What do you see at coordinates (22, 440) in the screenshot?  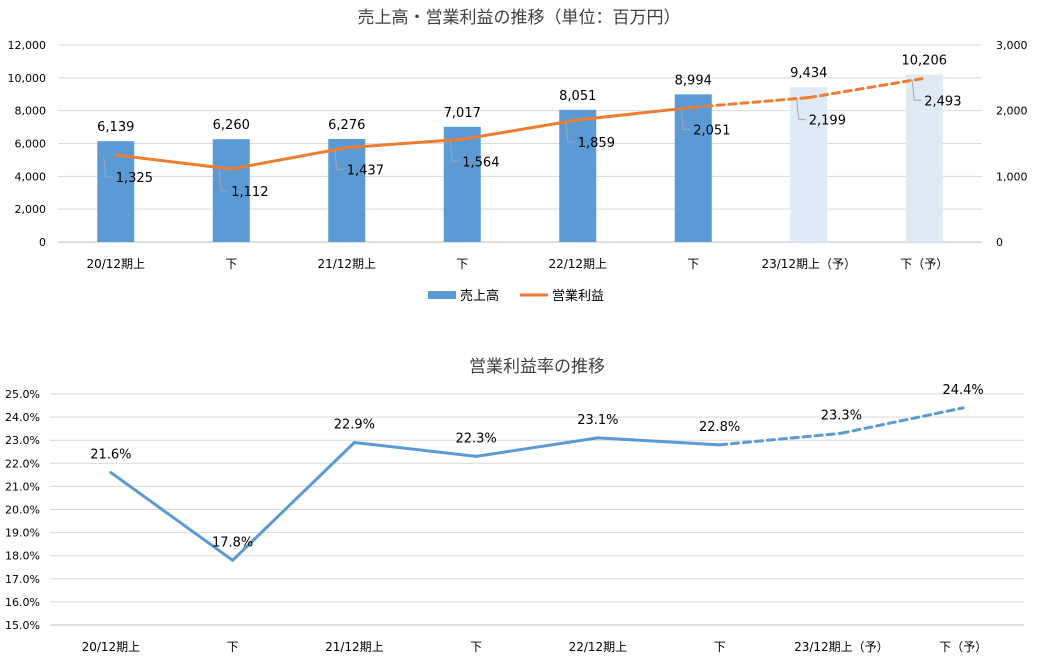 I see `y-tick-label: 23.0%` at bounding box center [22, 440].